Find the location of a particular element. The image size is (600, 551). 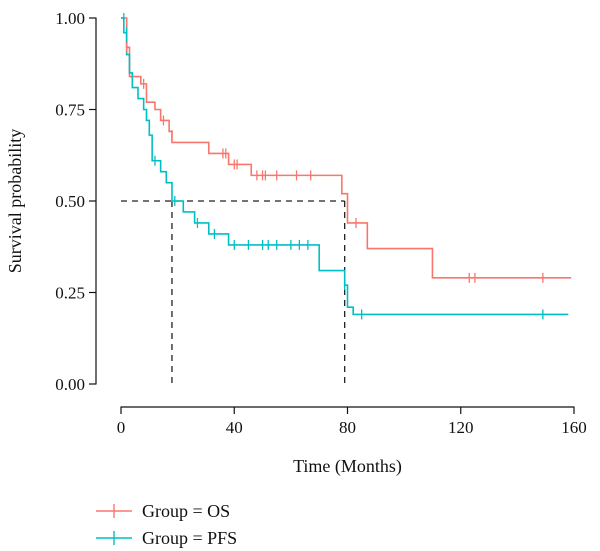

y-tick-label: 0.75 is located at coordinates (70, 110).